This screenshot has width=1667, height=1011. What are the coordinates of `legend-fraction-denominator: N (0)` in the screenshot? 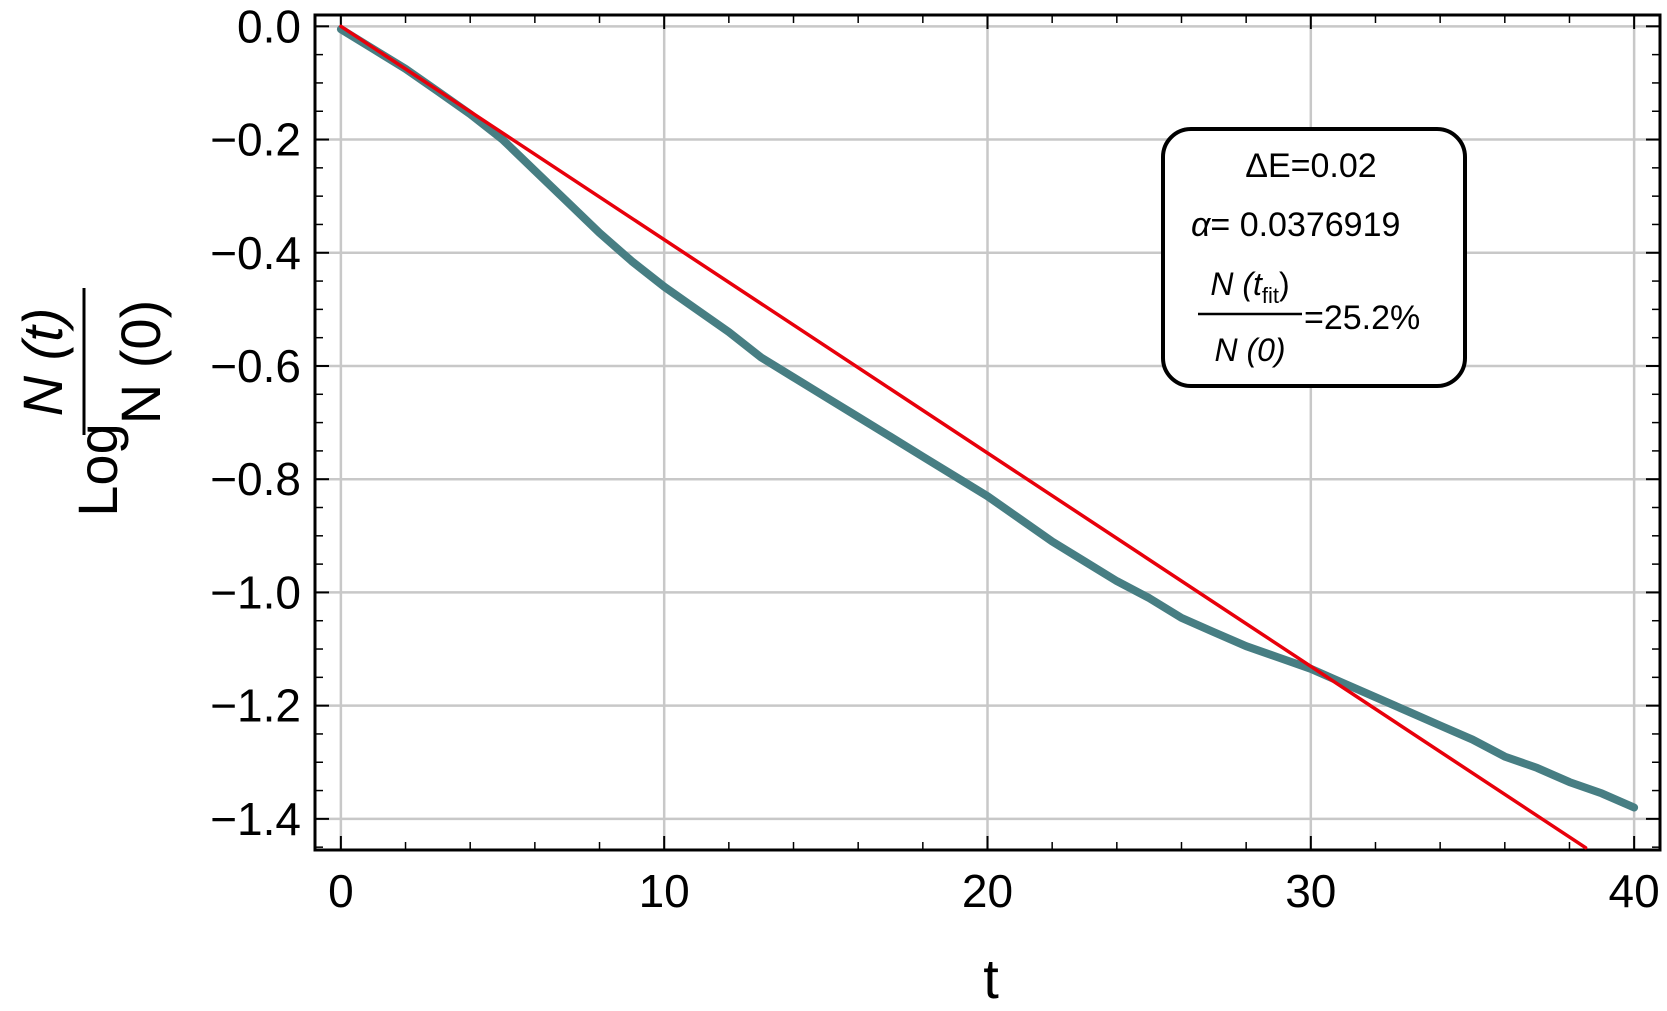 It's located at (1249, 350).